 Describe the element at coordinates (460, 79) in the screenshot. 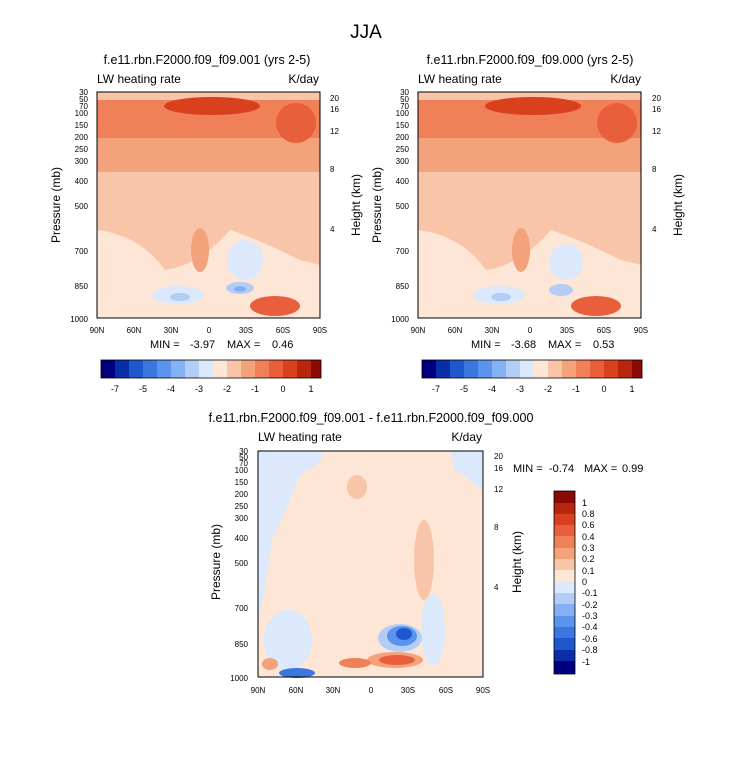

I see `panel2-left-label: LW heating rate` at that location.